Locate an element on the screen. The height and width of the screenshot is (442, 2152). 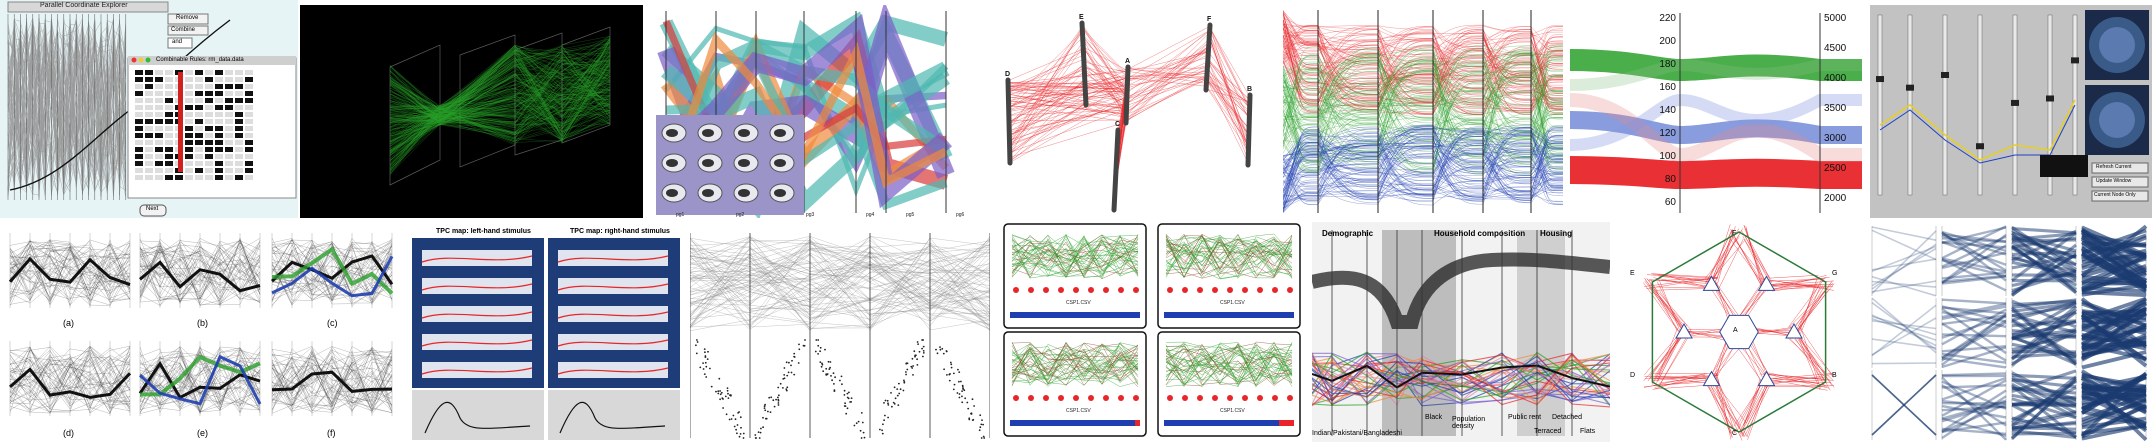
label-e: (e) is located at coordinates (202, 433).